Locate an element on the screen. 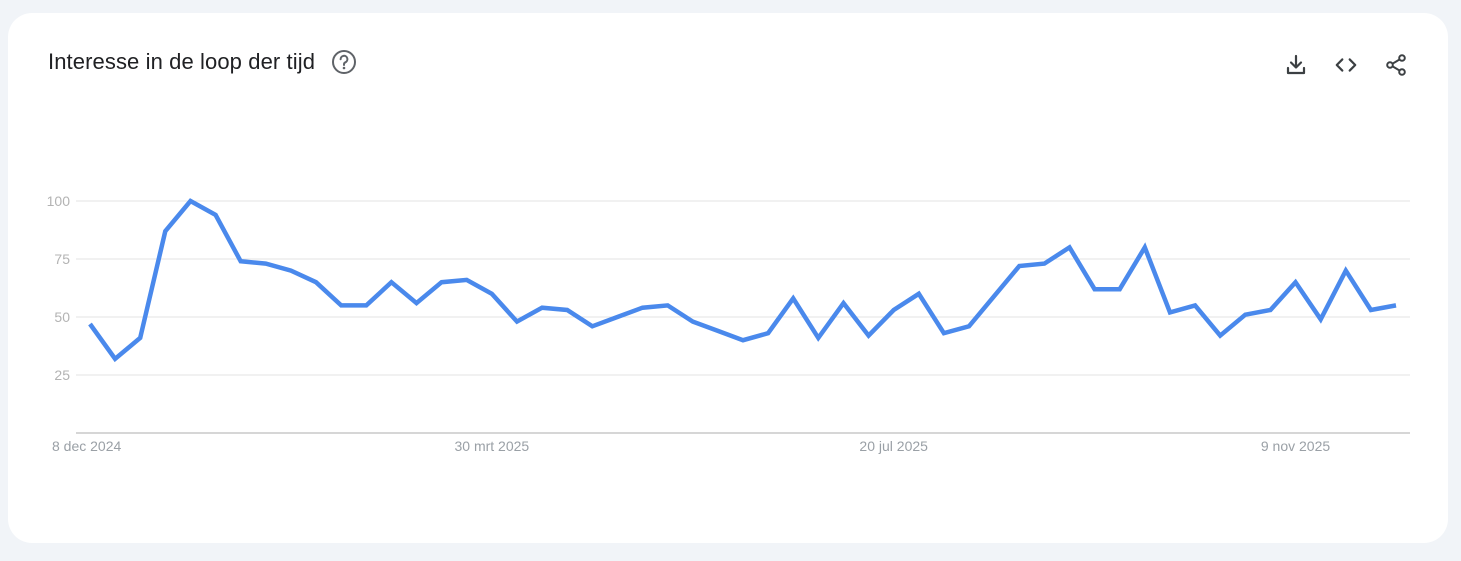  download-icon is located at coordinates (1296, 65).